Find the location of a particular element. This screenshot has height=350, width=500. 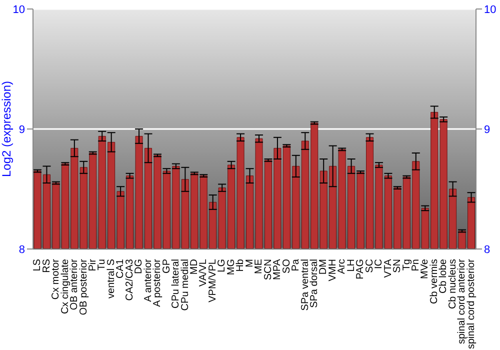

x-tick-label: spinal cord posterior is located at coordinates (471, 304).